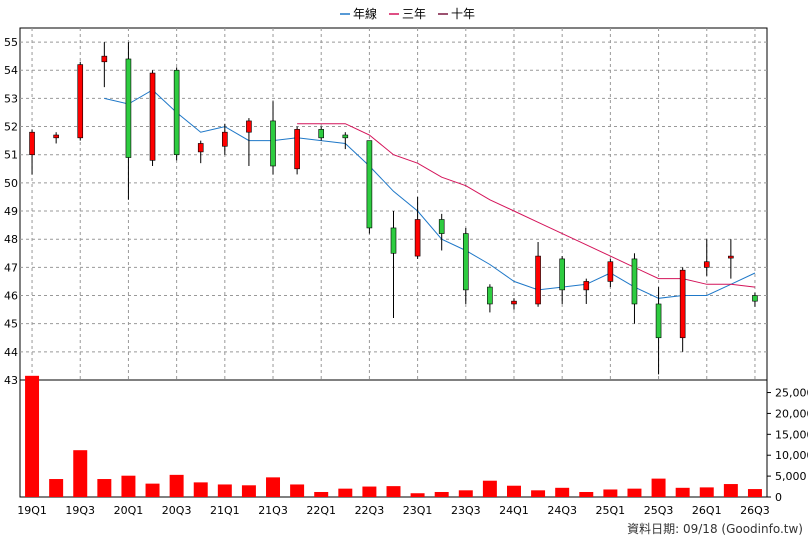 This screenshot has width=808, height=544. I want to click on legend-entry: 十年, so click(456, 14).